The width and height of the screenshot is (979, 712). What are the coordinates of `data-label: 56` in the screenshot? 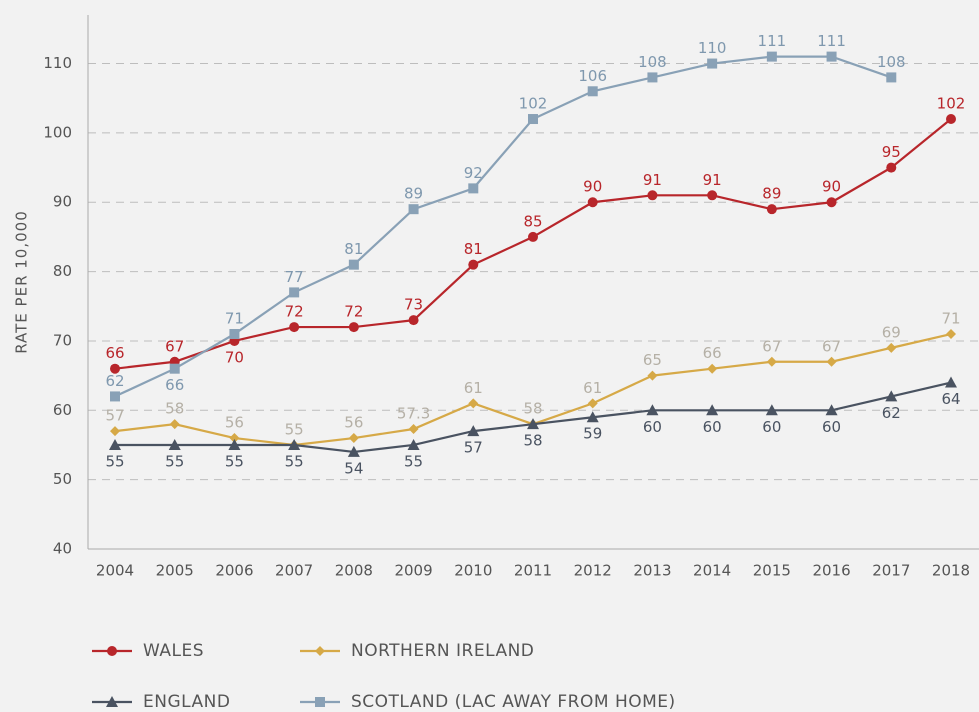 It's located at (353, 423).